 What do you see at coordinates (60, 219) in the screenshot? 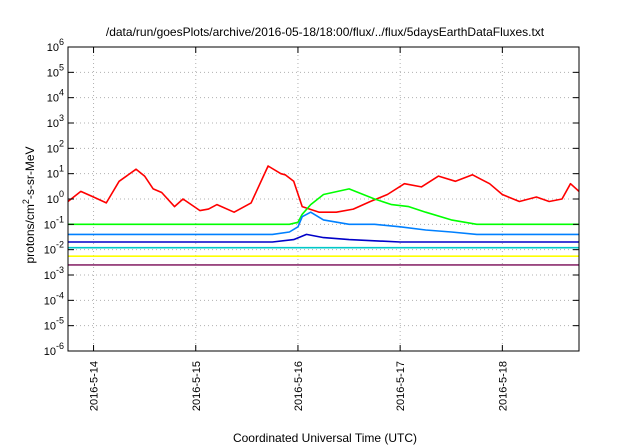
I see `y-tick-exponent: -1` at bounding box center [60, 219].